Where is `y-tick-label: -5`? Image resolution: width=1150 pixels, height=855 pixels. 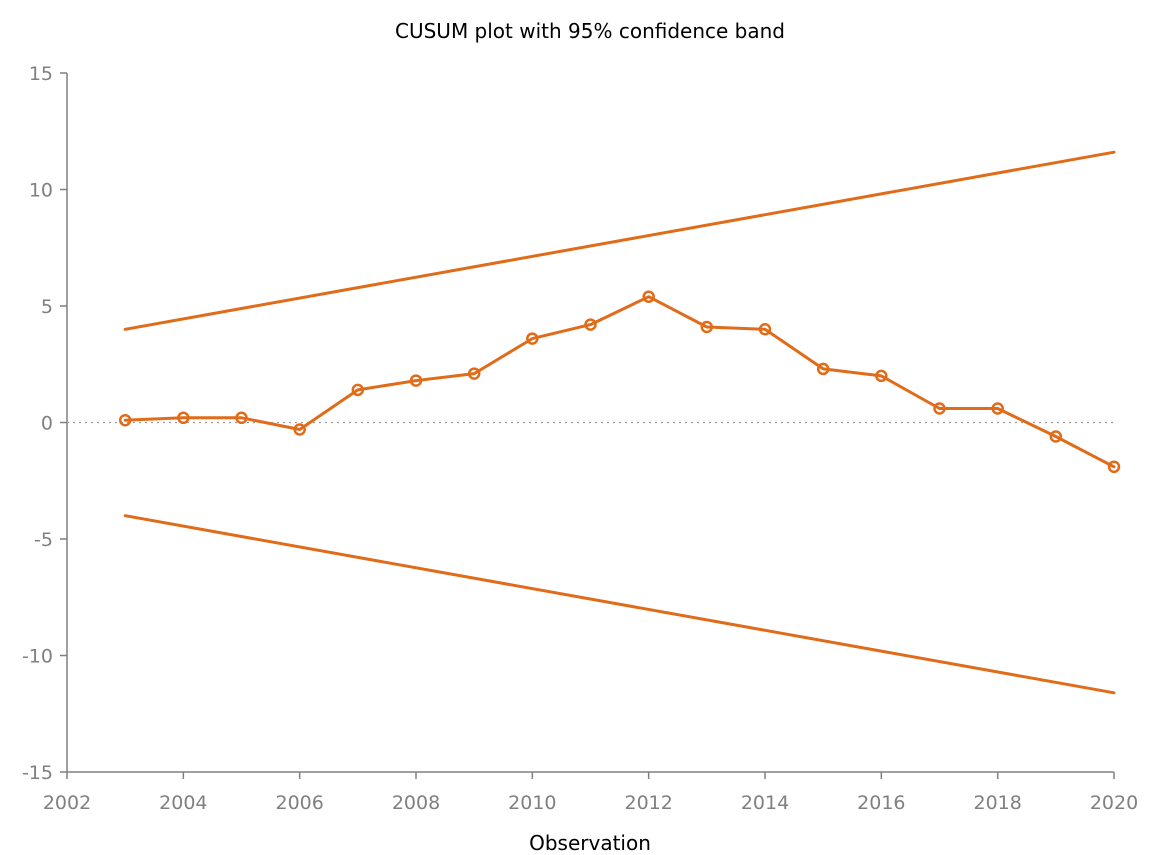 y-tick-label: -5 is located at coordinates (43, 540).